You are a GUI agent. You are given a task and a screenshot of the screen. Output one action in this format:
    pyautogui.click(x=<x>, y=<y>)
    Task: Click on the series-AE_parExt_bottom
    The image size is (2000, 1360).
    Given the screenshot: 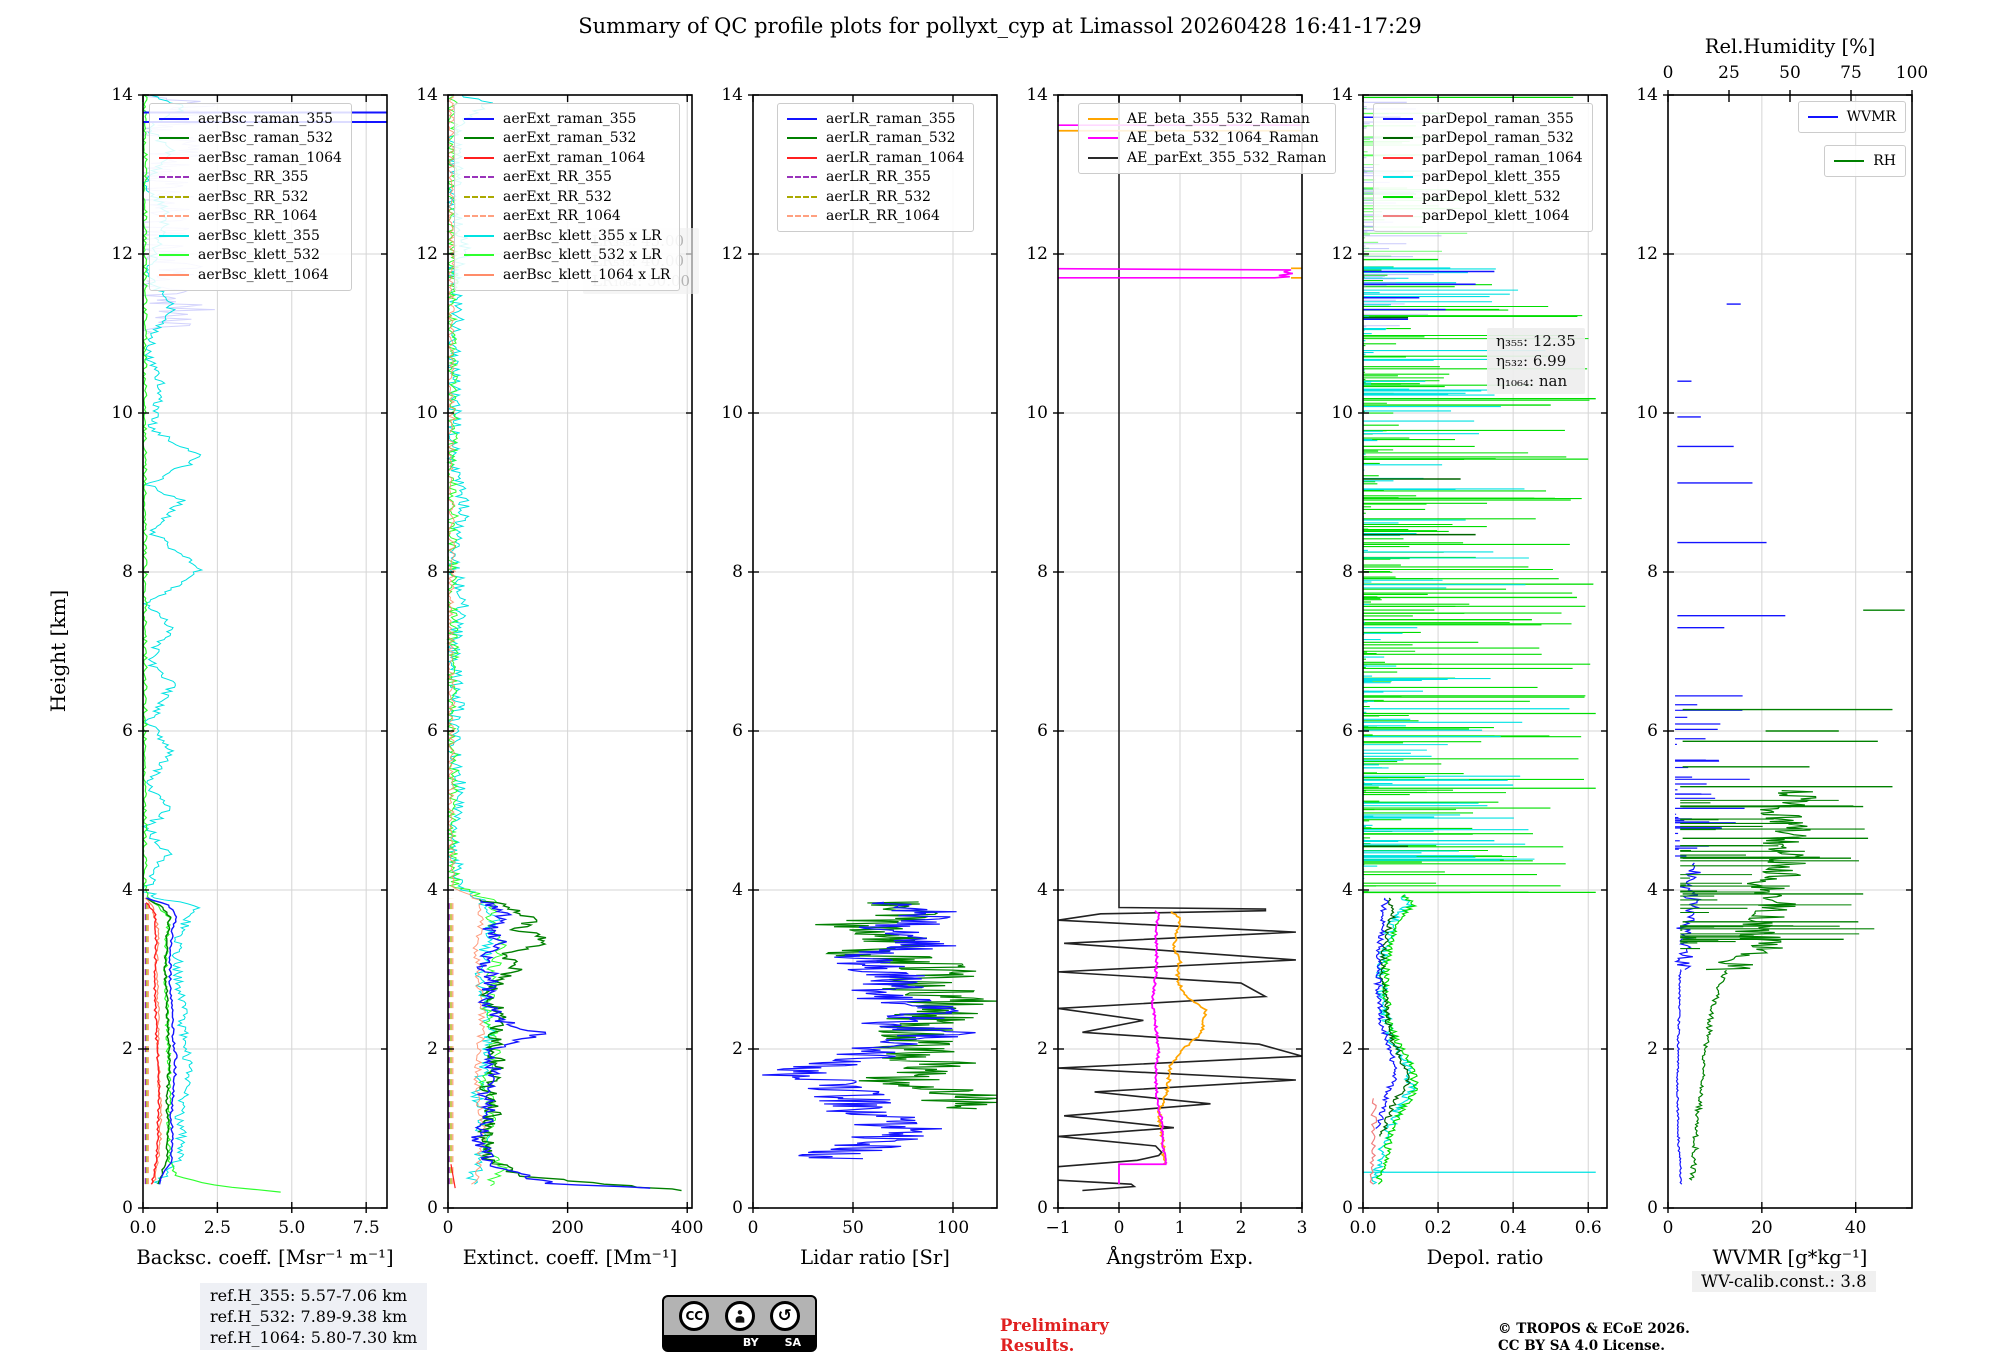 What is the action you would take?
    pyautogui.click(x=1097, y=1185)
    